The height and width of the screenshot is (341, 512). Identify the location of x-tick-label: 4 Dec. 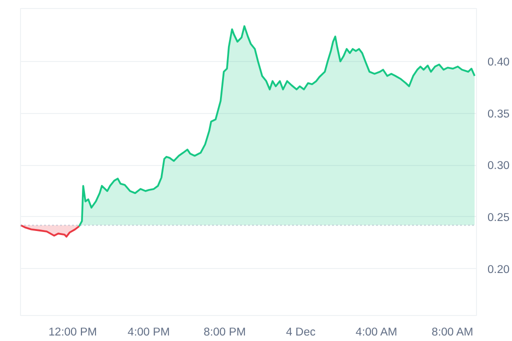
(301, 332).